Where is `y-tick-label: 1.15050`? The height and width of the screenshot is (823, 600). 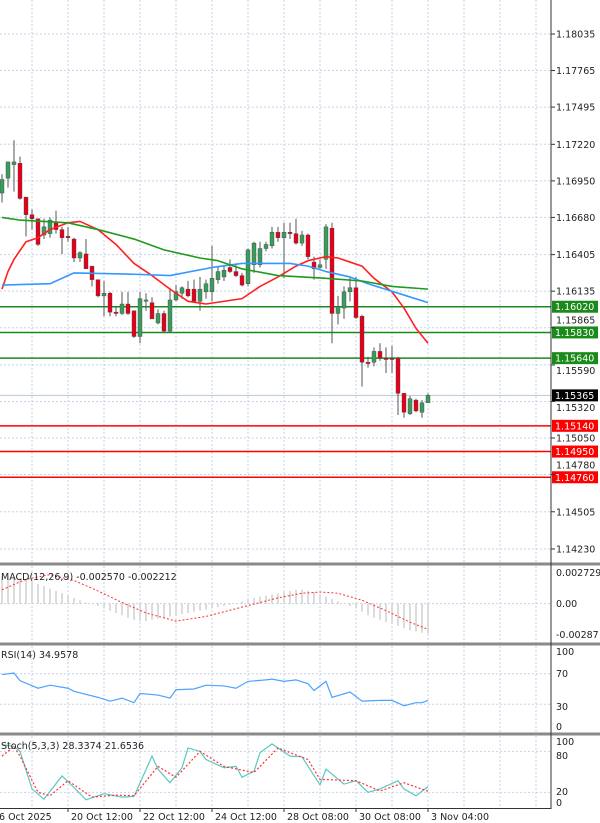 y-tick-label: 1.15050 is located at coordinates (575, 439).